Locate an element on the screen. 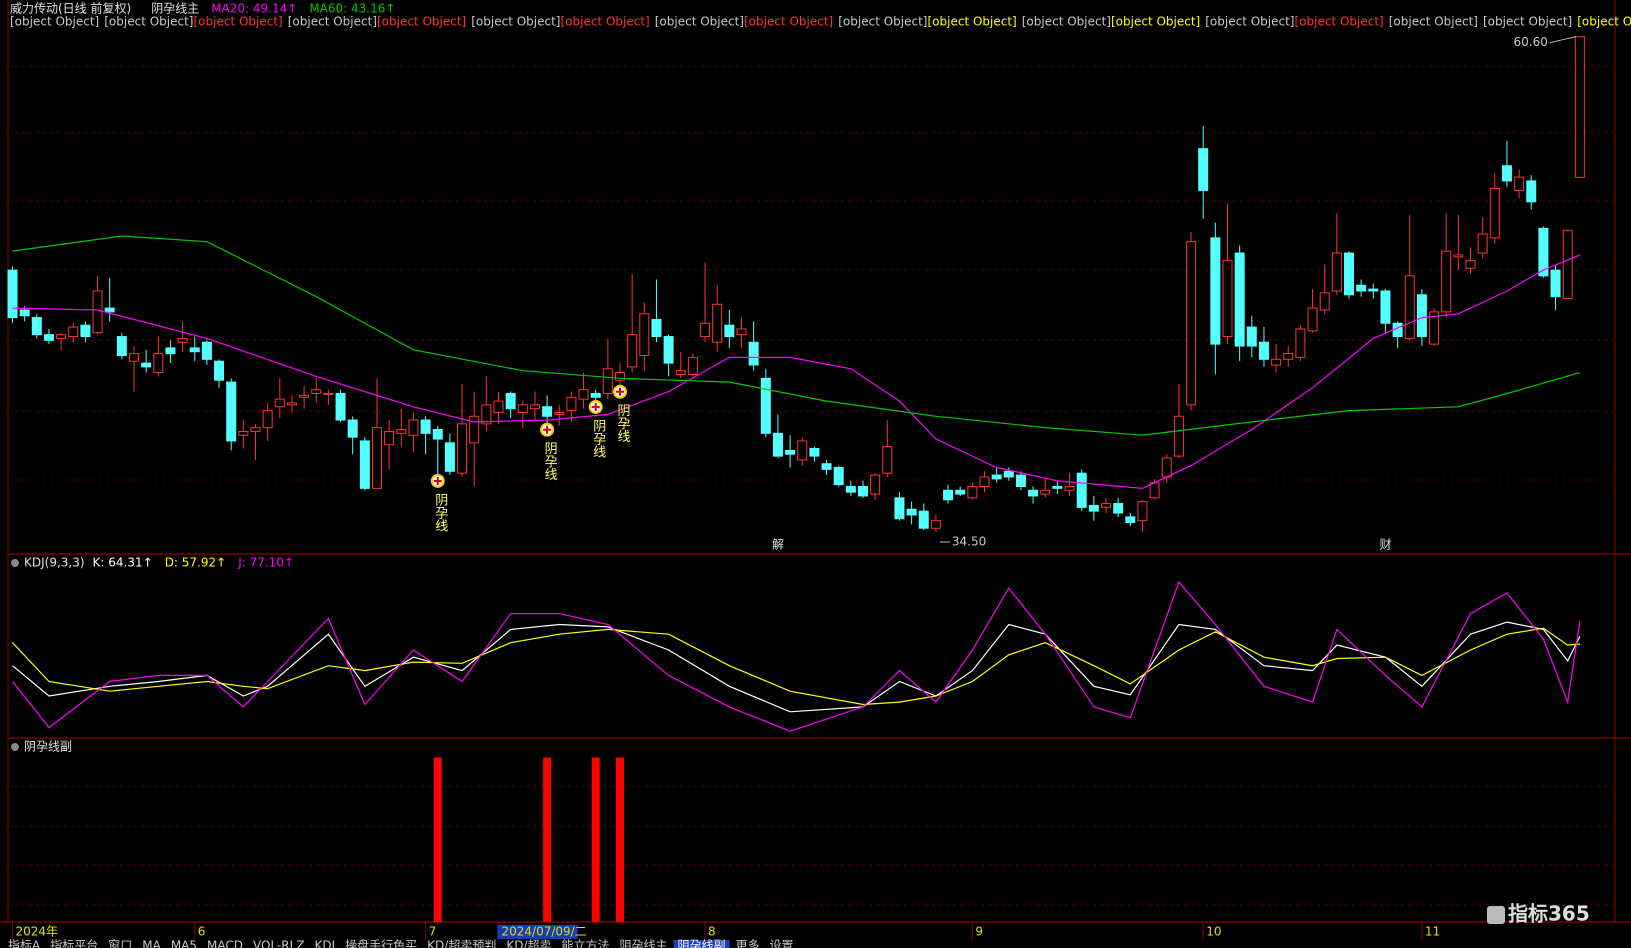 This screenshot has height=948, width=1631. x-tick-label: 8 is located at coordinates (712, 932).